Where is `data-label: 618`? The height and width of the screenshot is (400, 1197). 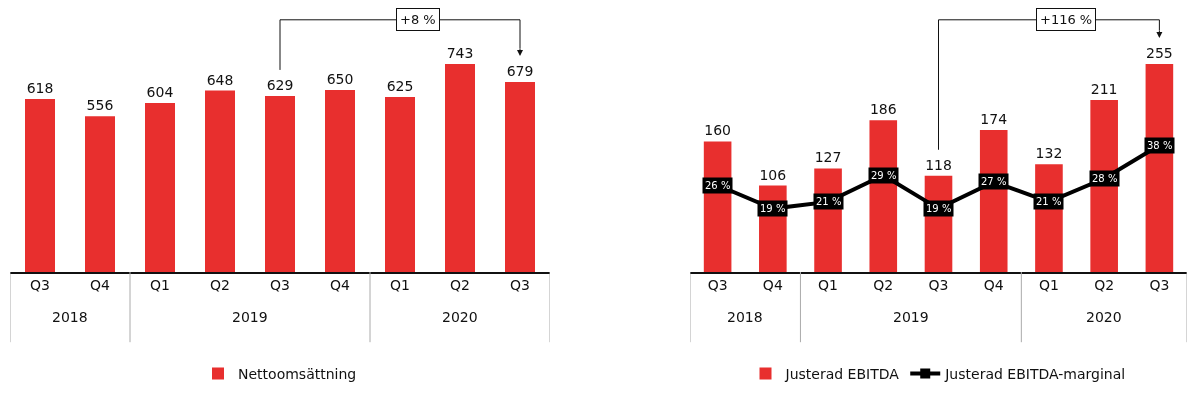
data-label: 618 is located at coordinates (40, 87).